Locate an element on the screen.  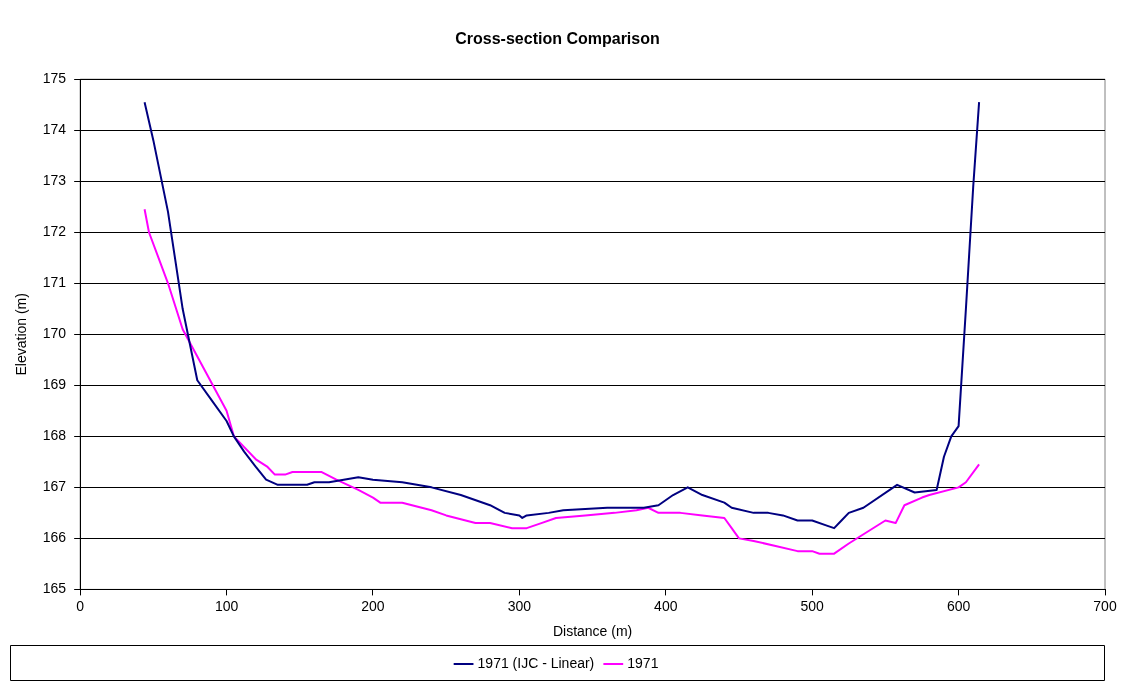
y-axis-title: Elevation (m) is located at coordinates (21, 334).